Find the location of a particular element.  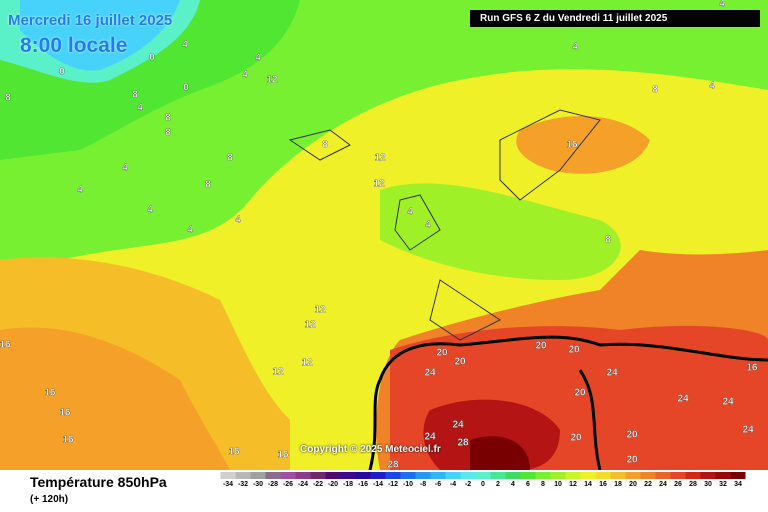

scale-label: 12 is located at coordinates (573, 484).